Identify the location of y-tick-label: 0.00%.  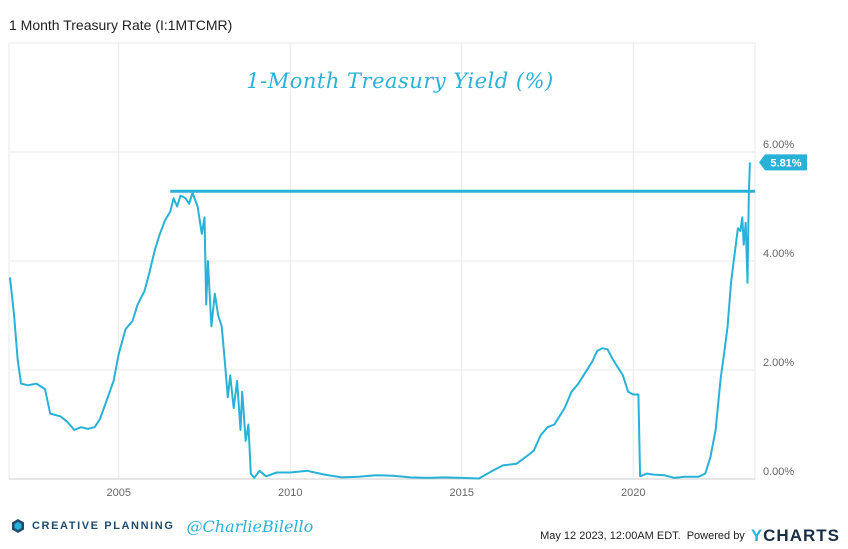
(778, 472).